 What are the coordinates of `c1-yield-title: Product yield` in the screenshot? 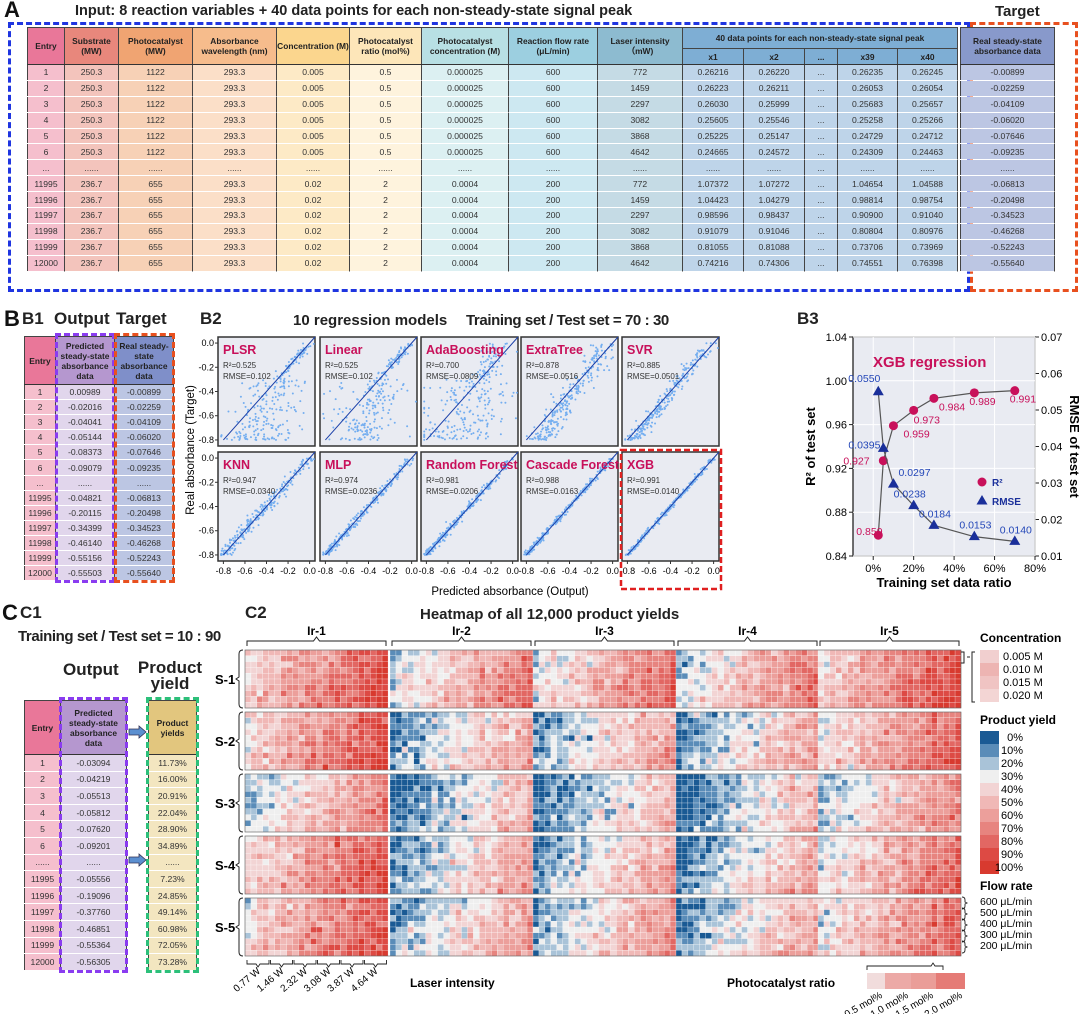 It's located at (170, 675).